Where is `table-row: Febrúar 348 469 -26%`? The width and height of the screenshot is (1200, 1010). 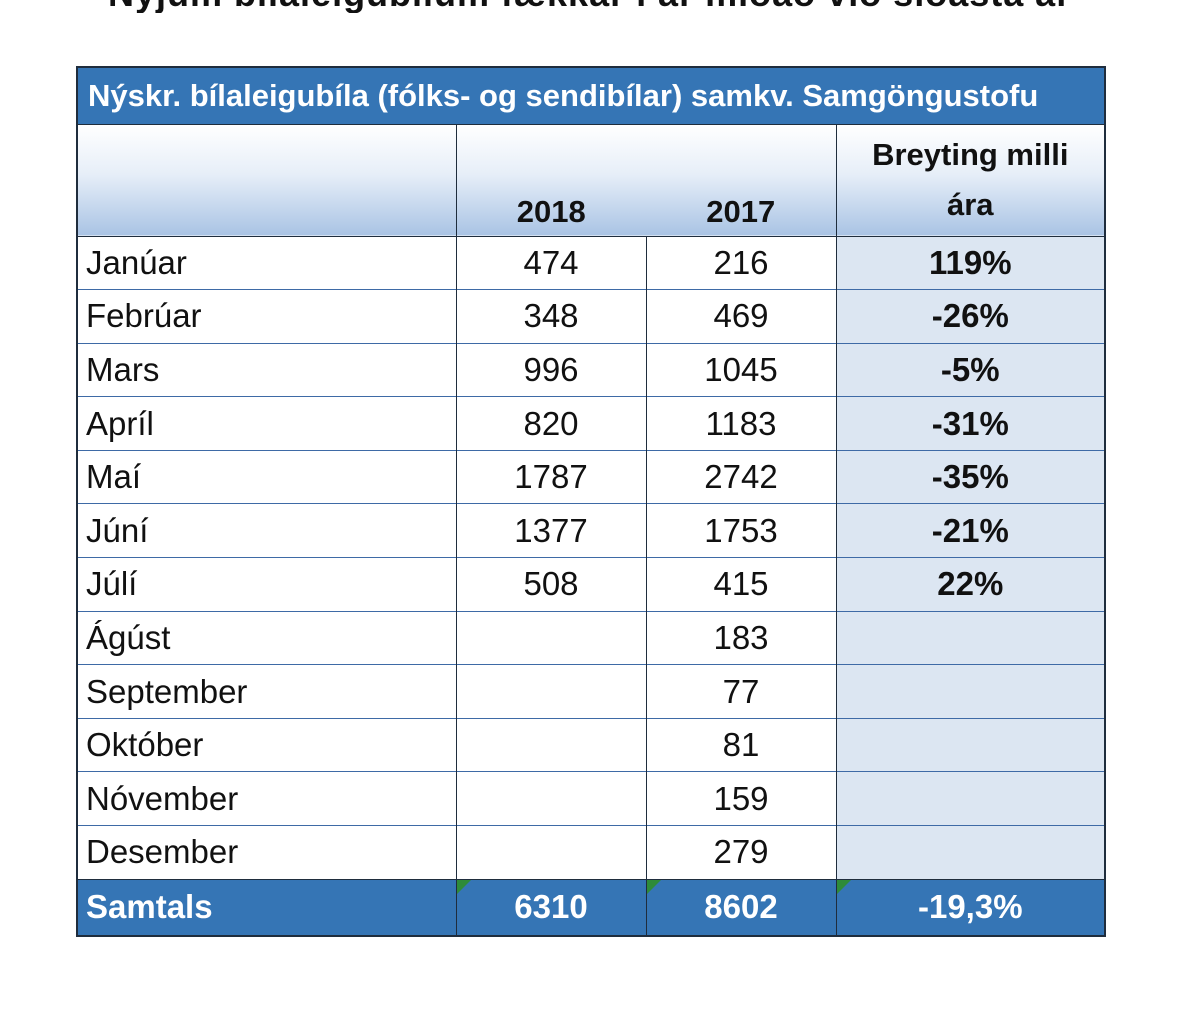 table-row: Febrúar 348 469 -26% is located at coordinates (591, 316).